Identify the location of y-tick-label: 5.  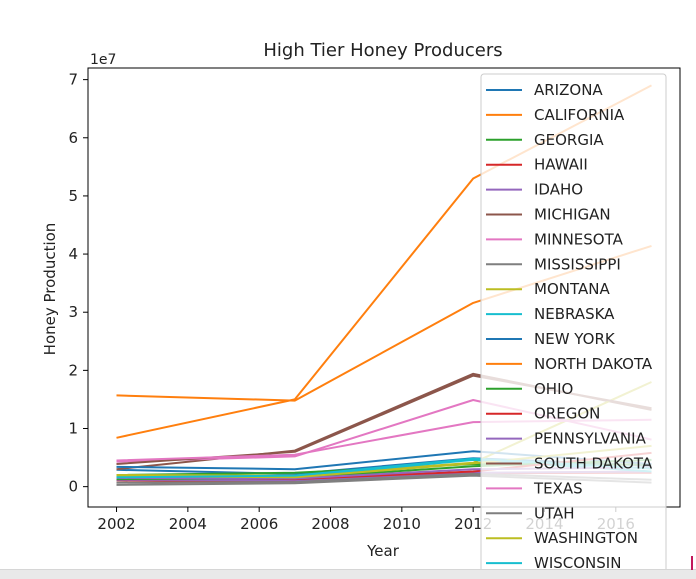
(73, 196).